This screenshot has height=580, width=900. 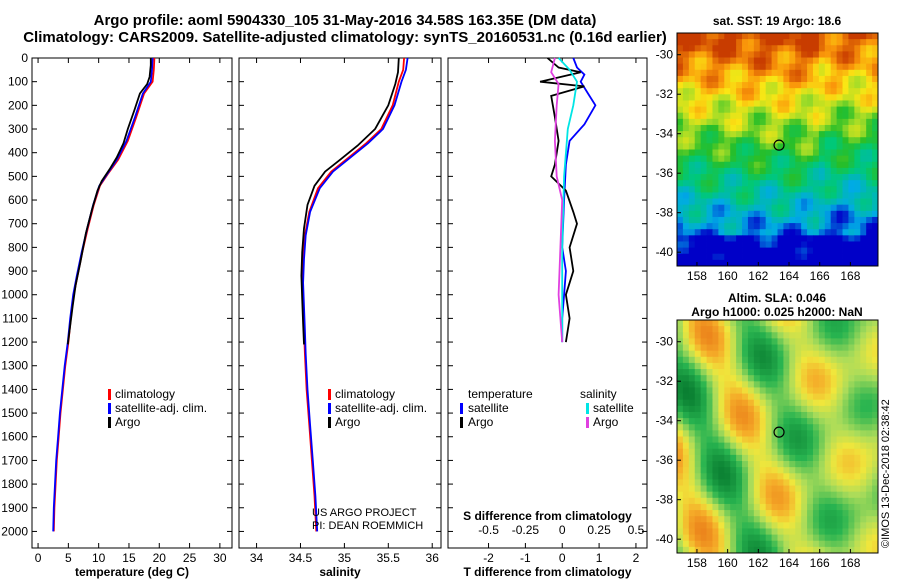 I want to click on y-tick-label: 0, so click(x=24, y=58).